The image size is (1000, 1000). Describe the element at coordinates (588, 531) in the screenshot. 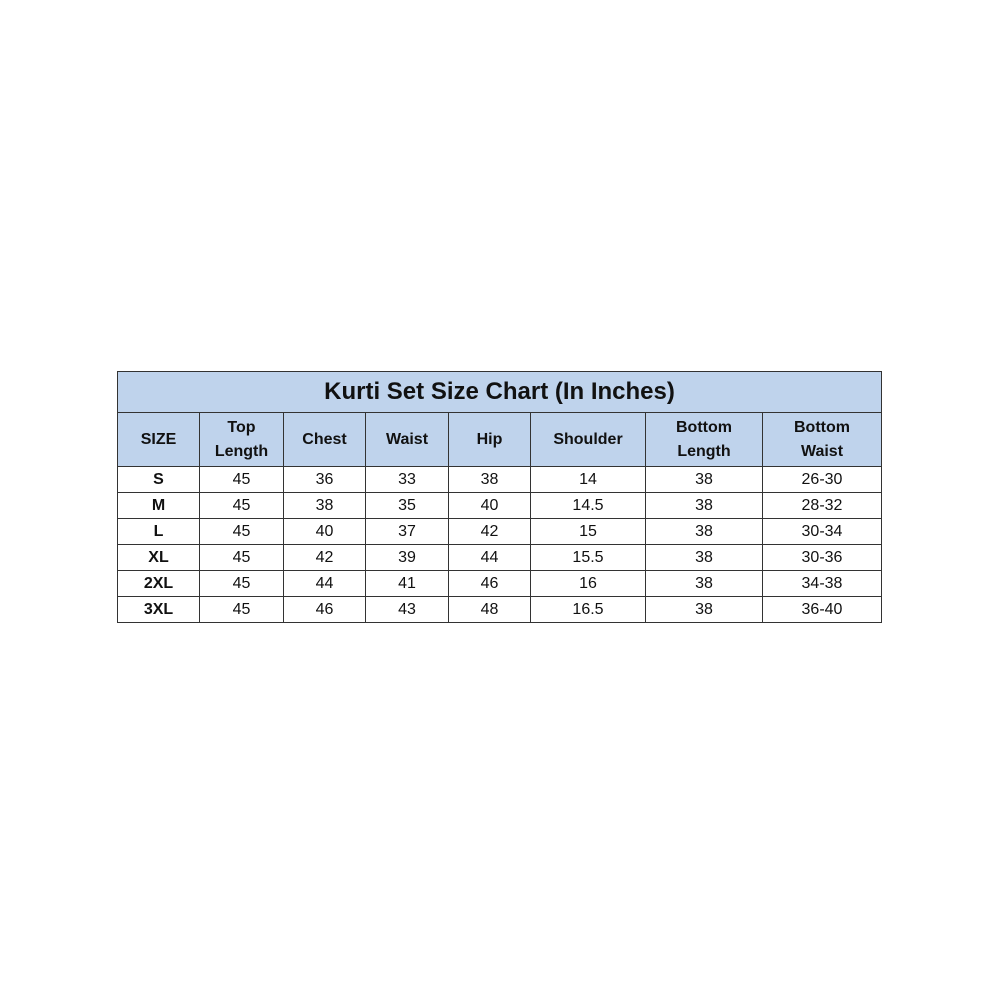

I see `table-cell: 15` at that location.